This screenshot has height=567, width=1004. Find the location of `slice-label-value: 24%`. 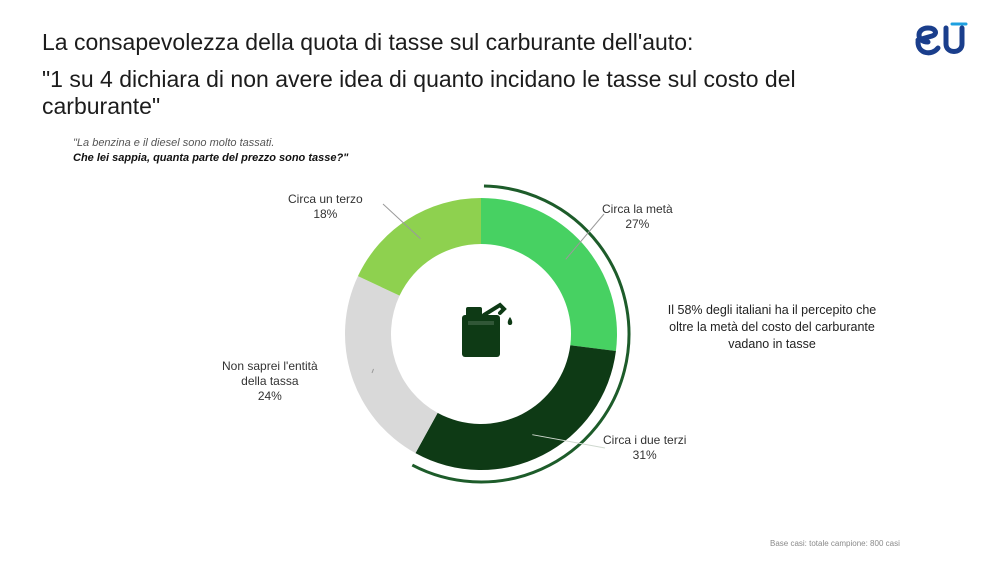

slice-label-value: 24% is located at coordinates (269, 396).